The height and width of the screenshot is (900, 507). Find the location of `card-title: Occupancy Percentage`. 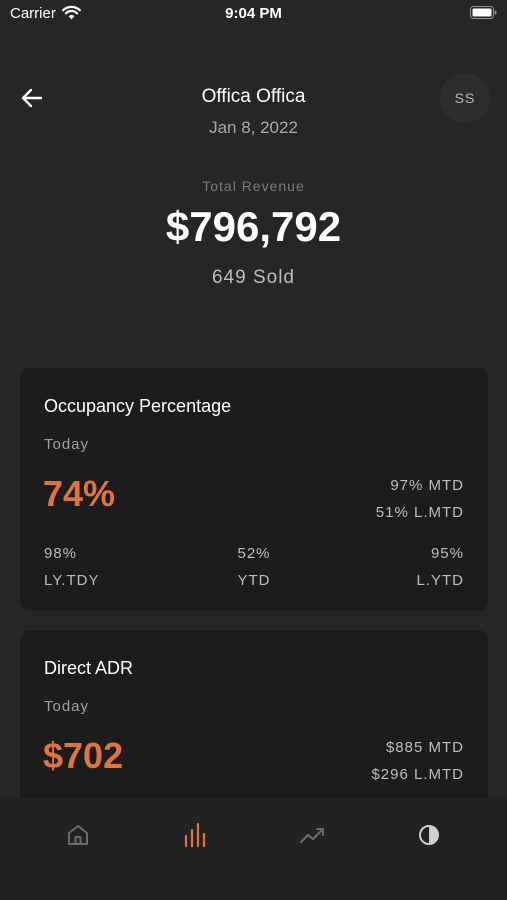

card-title: Occupancy Percentage is located at coordinates (138, 406).